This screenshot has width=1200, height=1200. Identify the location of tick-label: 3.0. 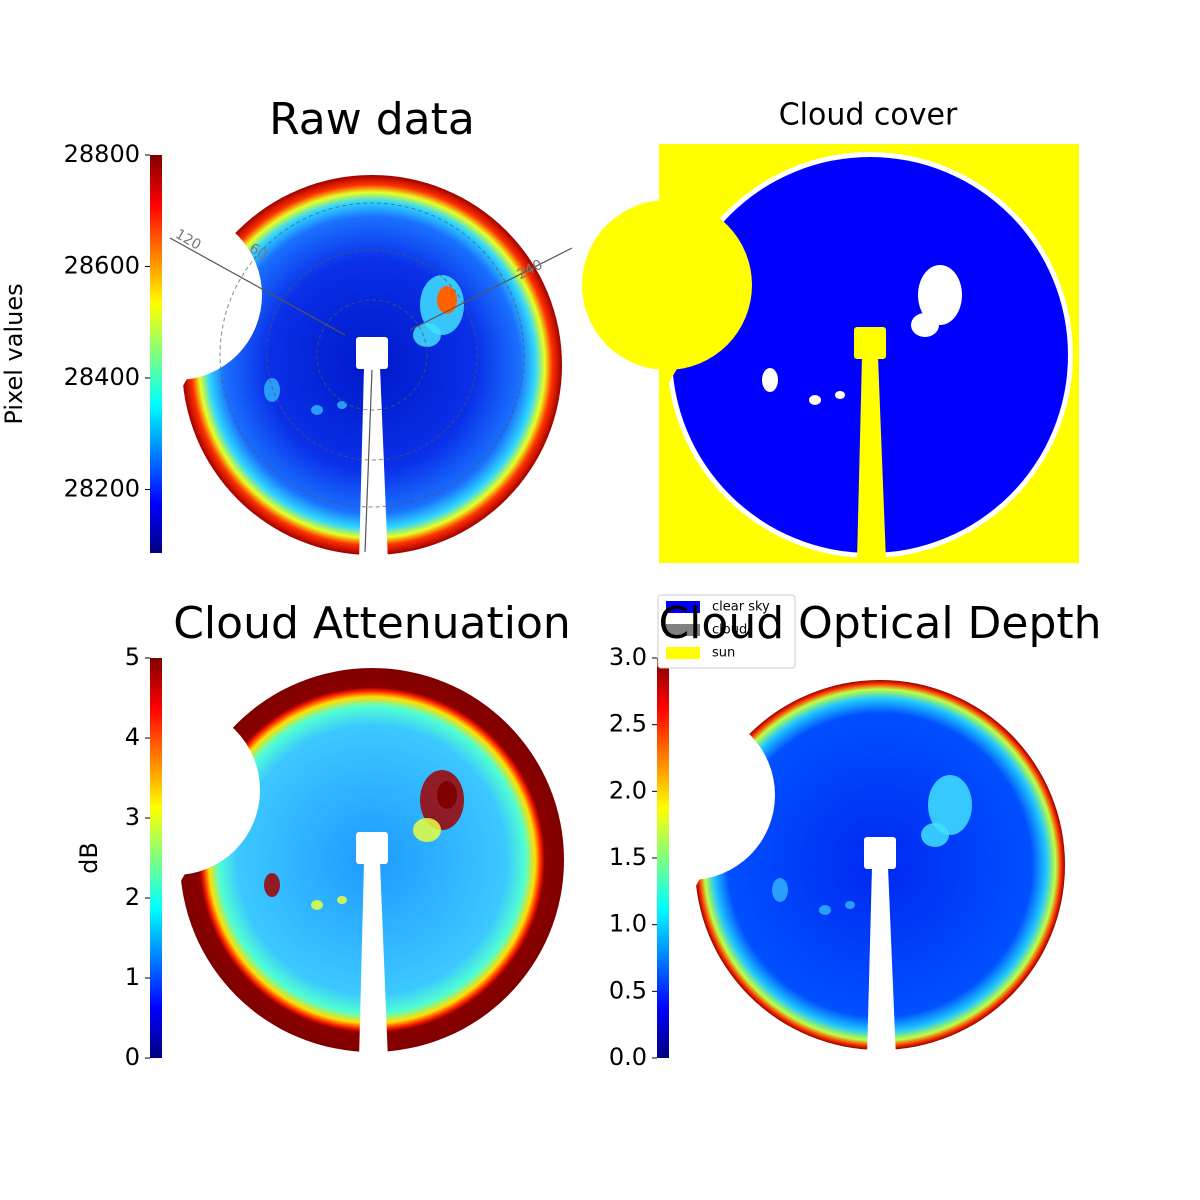
(628, 657).